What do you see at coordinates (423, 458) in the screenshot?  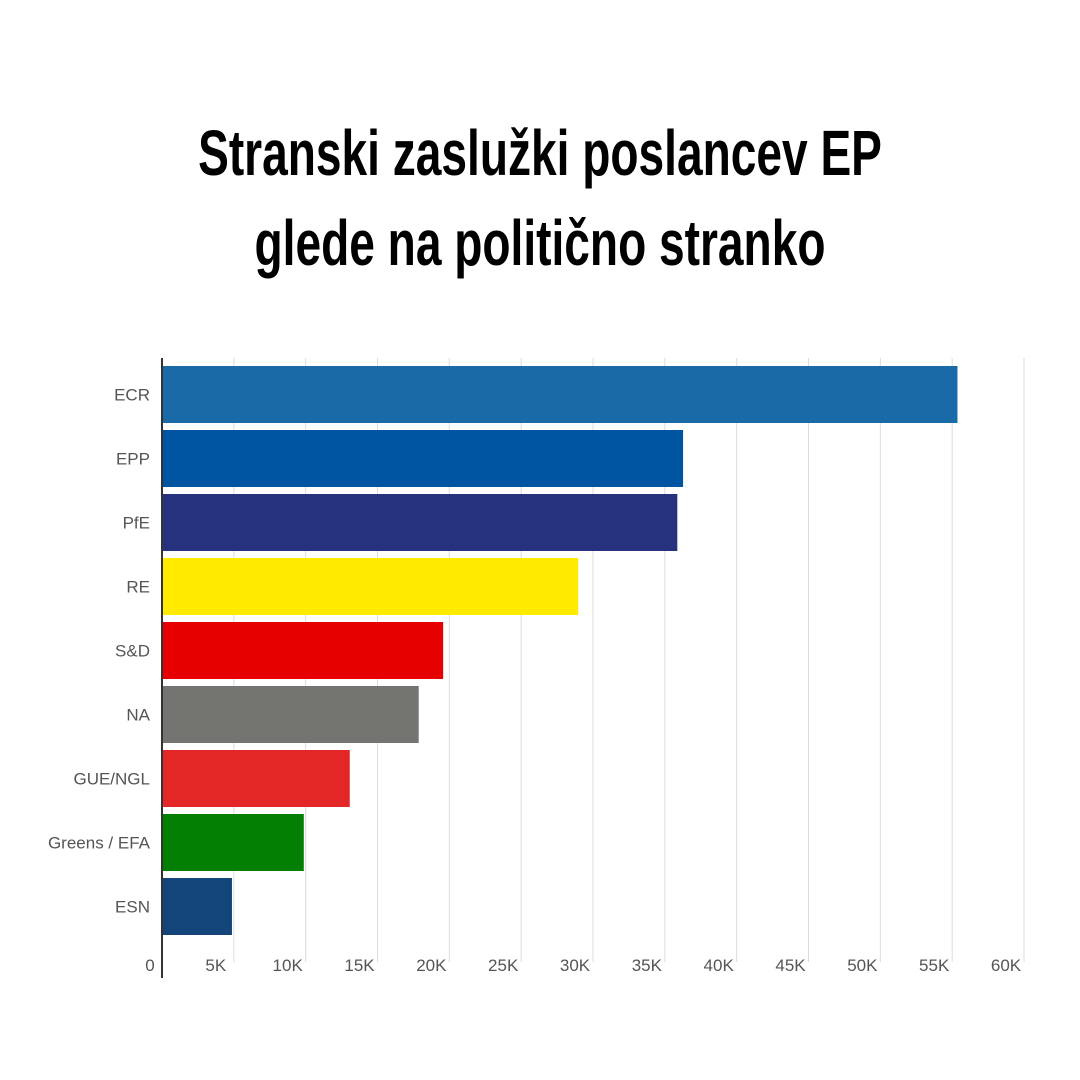 I see `bar-epp` at bounding box center [423, 458].